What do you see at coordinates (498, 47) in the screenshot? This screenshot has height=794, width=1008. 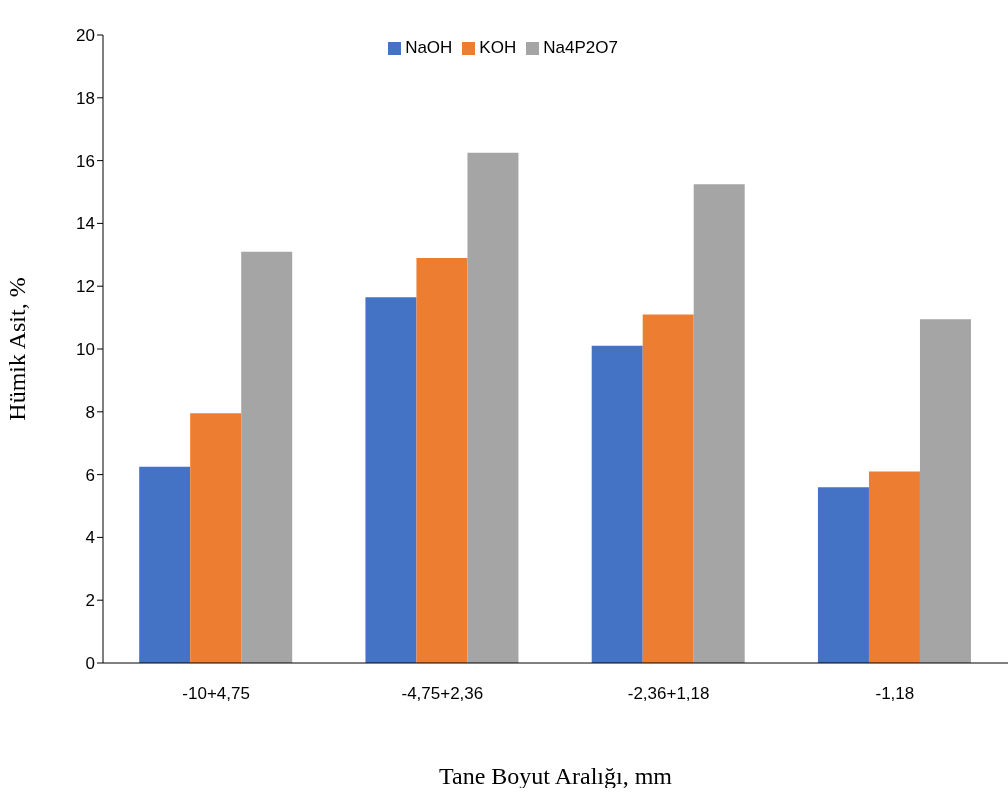 I see `legend-label: KOH` at bounding box center [498, 47].